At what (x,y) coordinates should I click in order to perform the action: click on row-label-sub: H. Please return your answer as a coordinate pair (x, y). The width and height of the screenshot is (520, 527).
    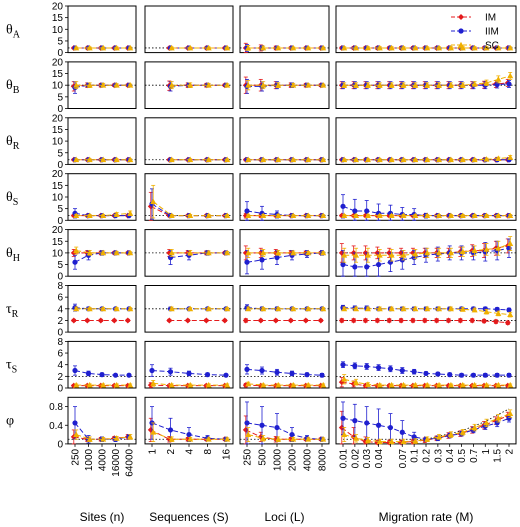
    Looking at the image, I should click on (16, 258).